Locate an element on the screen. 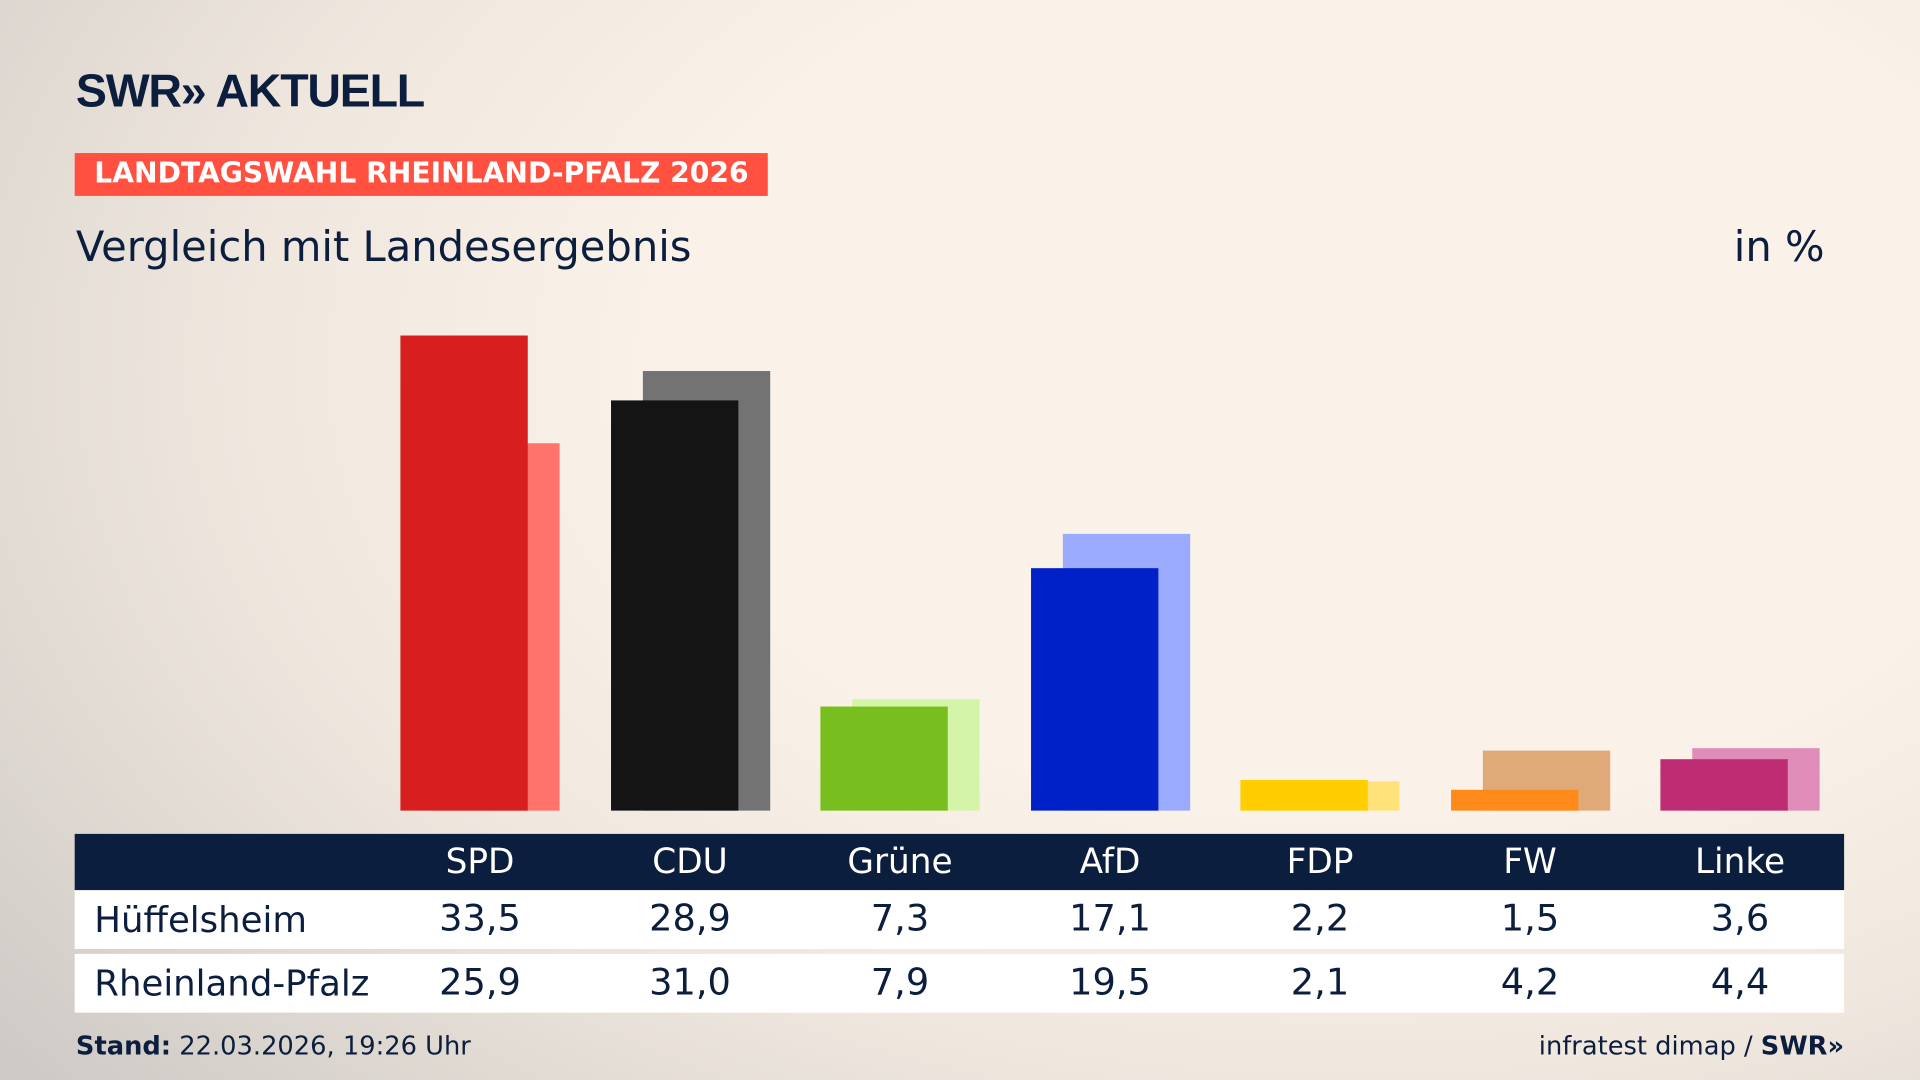 Image resolution: width=1920 pixels, height=1080 pixels. table-cell: 17,1 is located at coordinates (1110, 919).